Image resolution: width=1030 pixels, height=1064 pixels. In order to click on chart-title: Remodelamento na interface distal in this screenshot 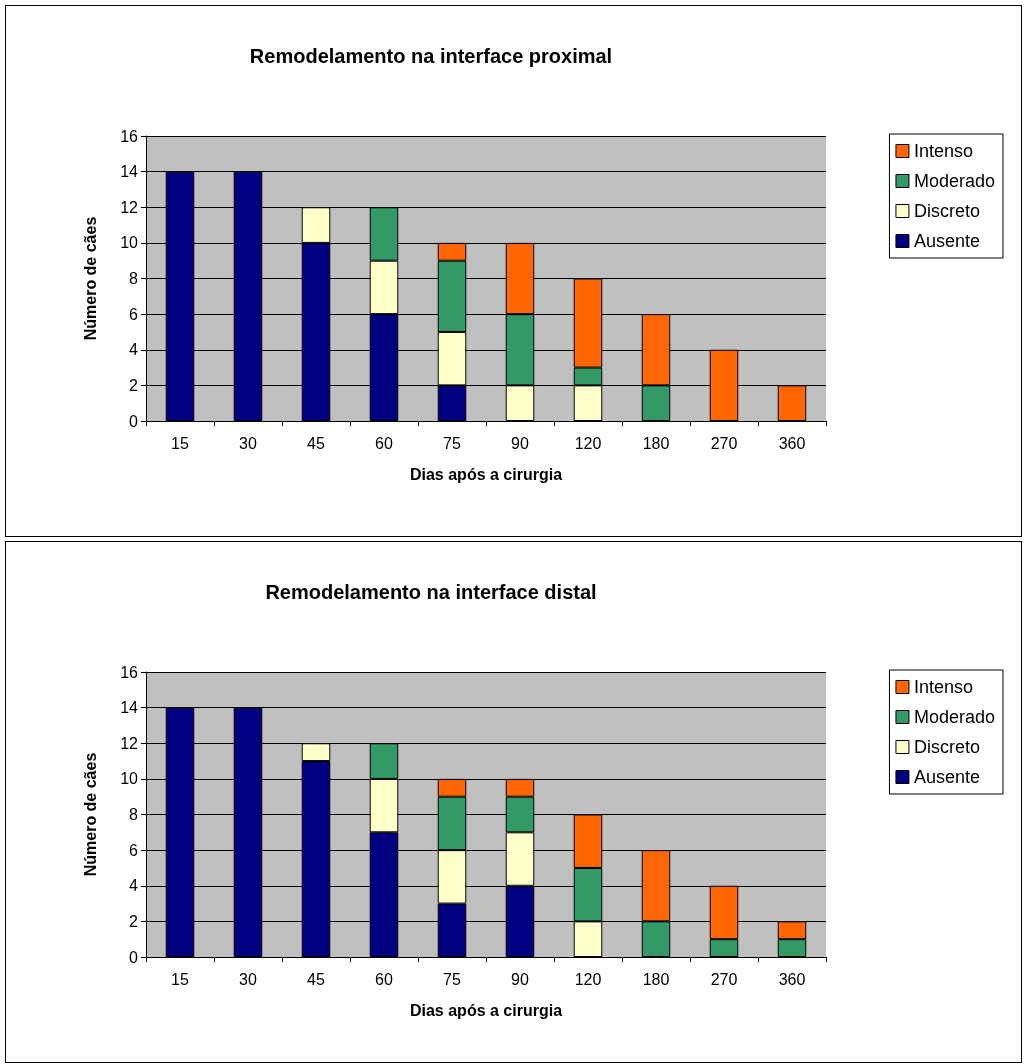, I will do `click(431, 592)`.